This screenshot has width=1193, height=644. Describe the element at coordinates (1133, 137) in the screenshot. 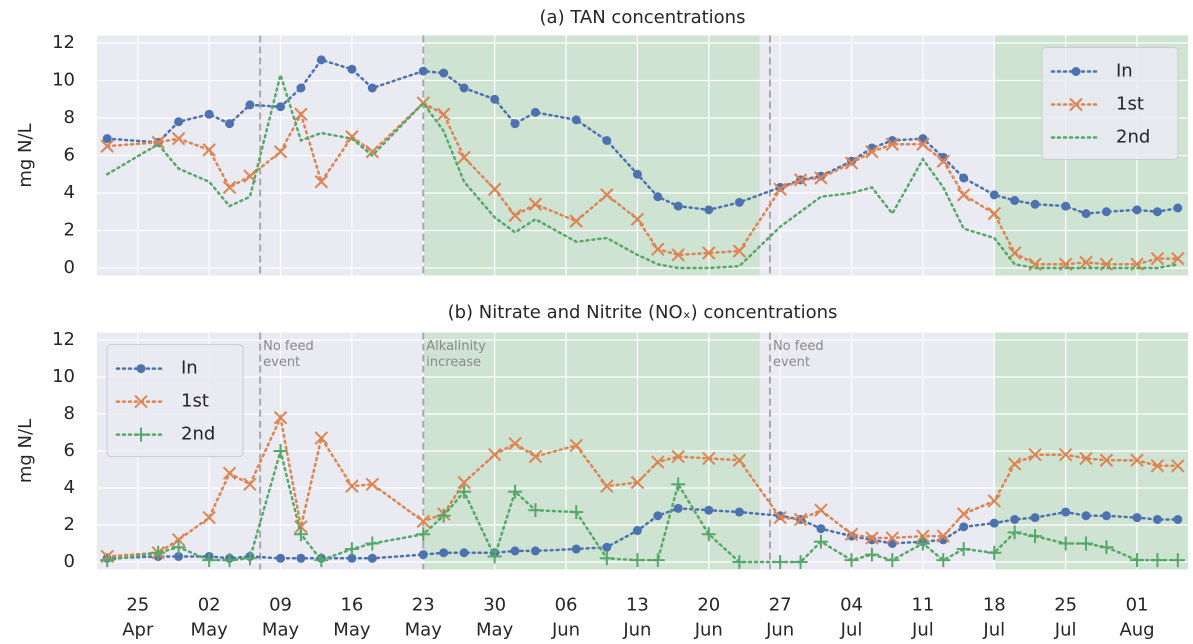

I see `legend-label: 2nd` at that location.